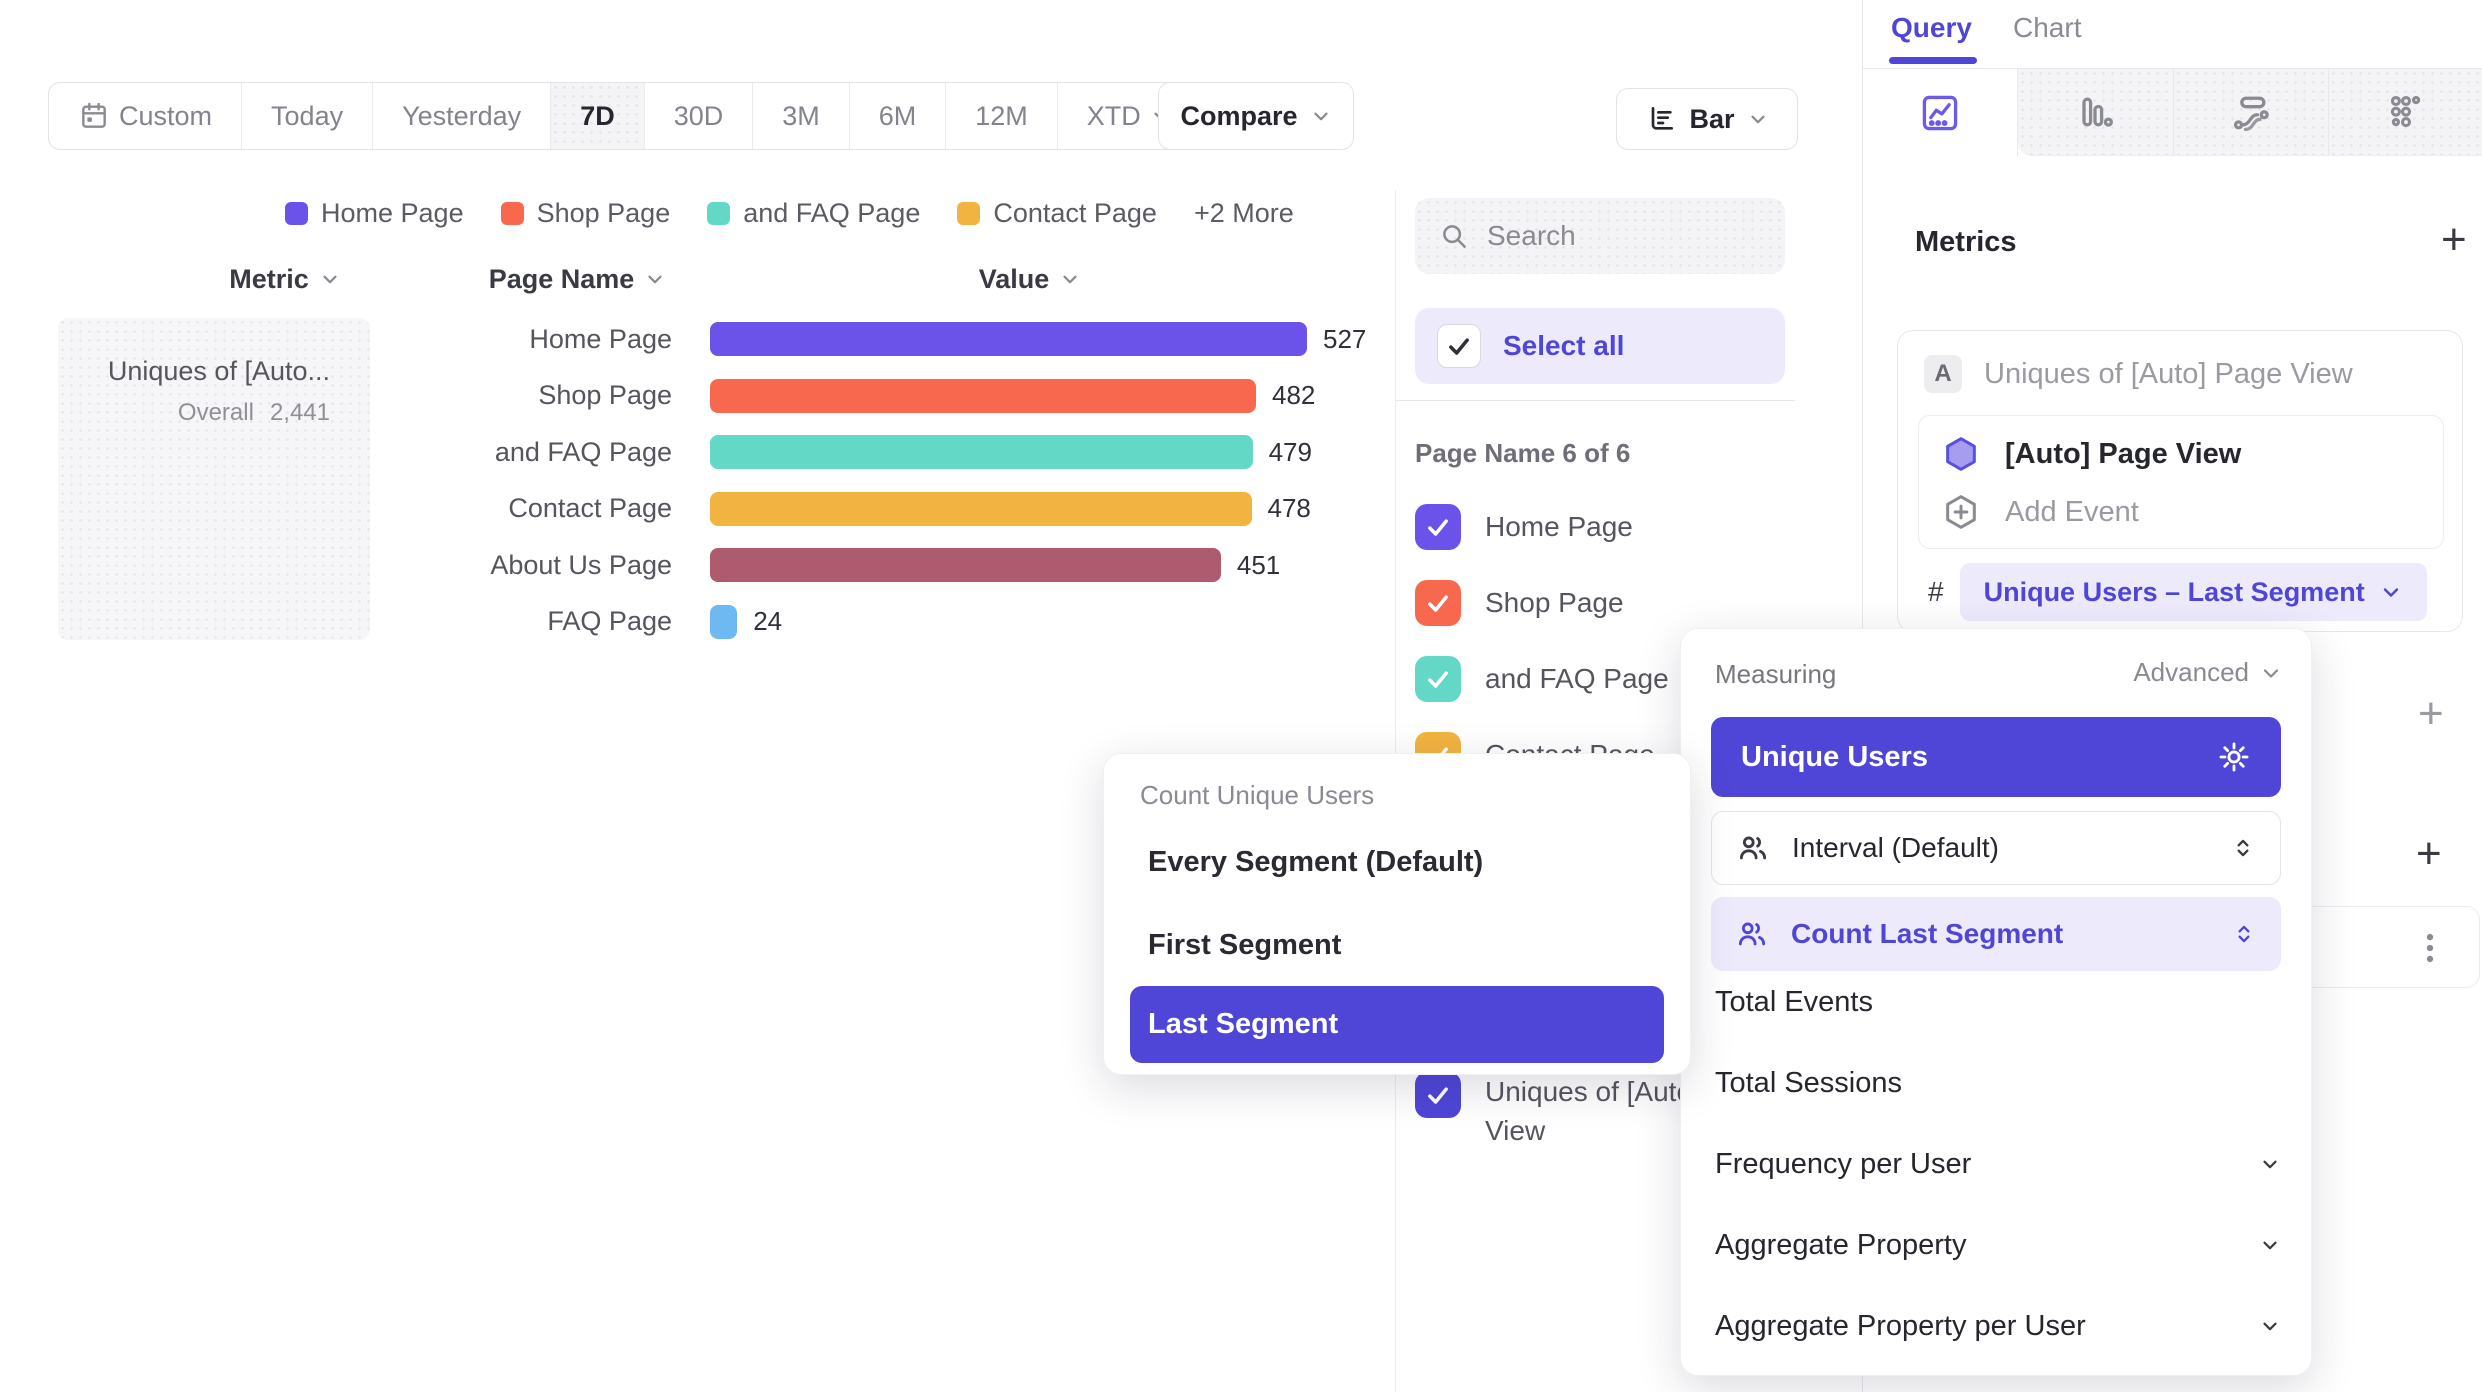  I want to click on advanced-toggle: Advanced, so click(2208, 672).